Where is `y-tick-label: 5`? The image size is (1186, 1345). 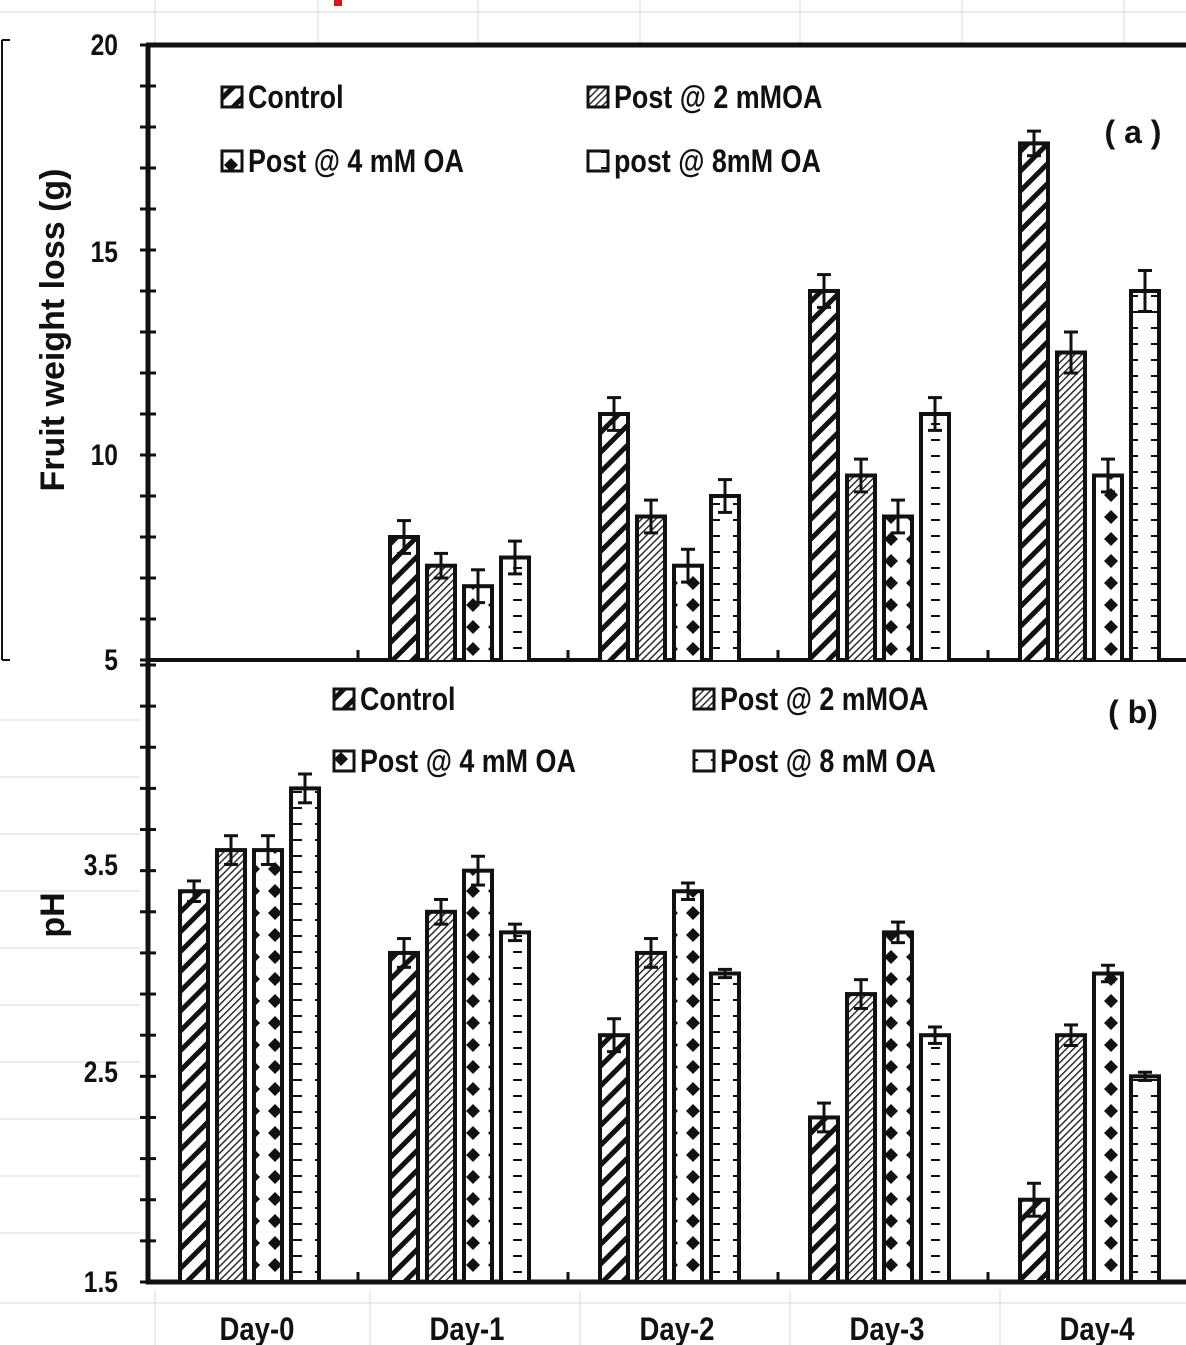 y-tick-label: 5 is located at coordinates (111, 660).